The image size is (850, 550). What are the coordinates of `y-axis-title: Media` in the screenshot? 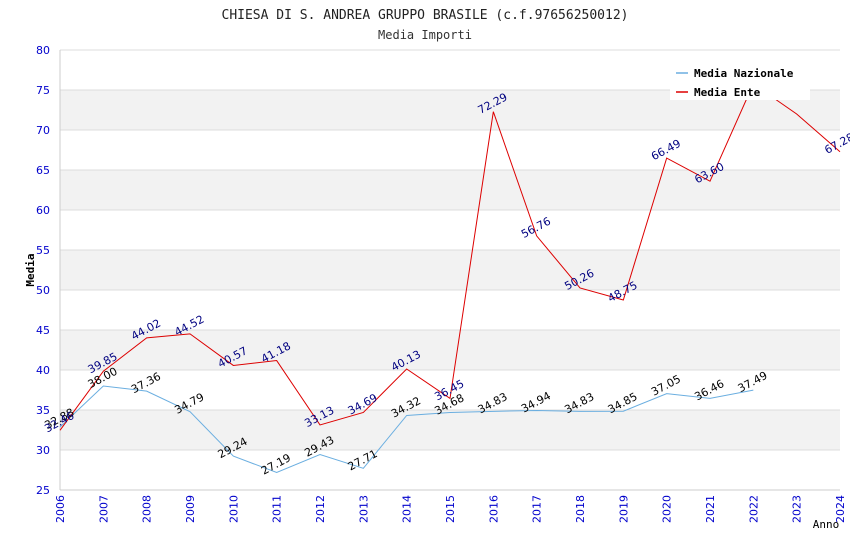 It's located at (30, 269).